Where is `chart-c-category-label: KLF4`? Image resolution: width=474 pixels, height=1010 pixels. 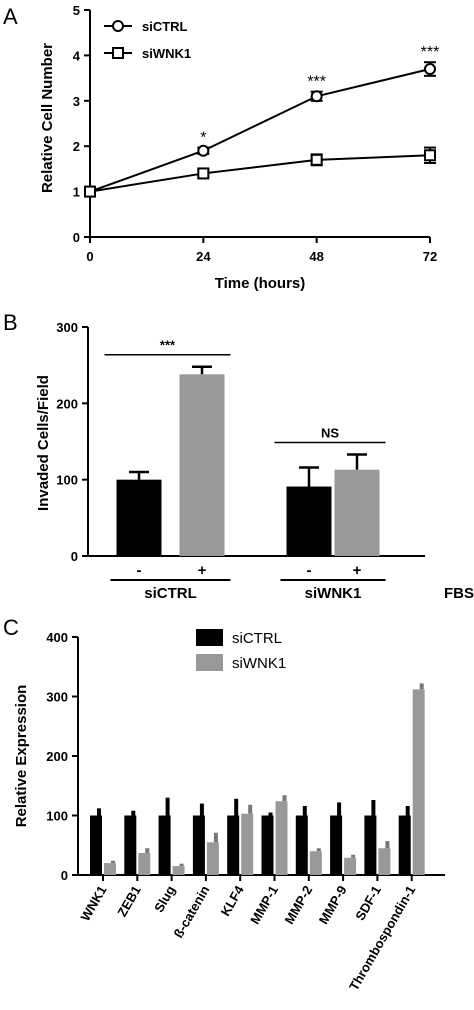 chart-c-category-label: KLF4 is located at coordinates (233, 900).